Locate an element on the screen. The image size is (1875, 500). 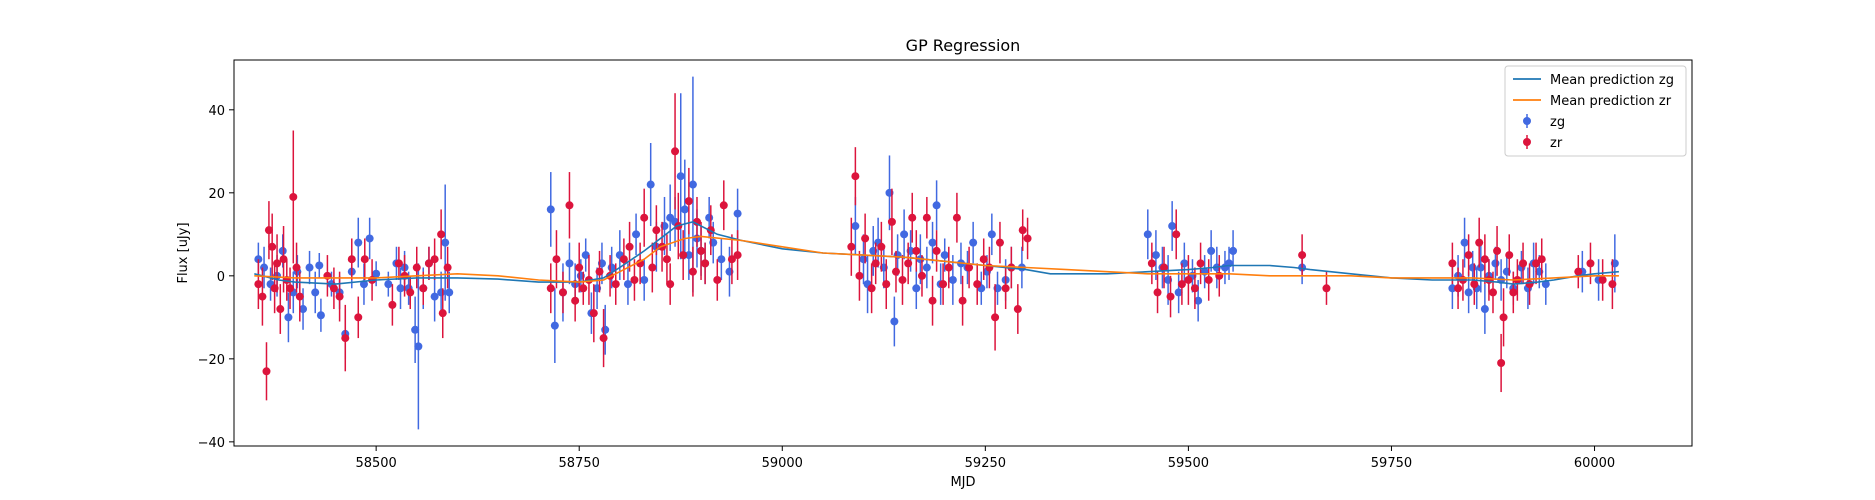
legend-label: Mean prediction zr is located at coordinates (1611, 101).